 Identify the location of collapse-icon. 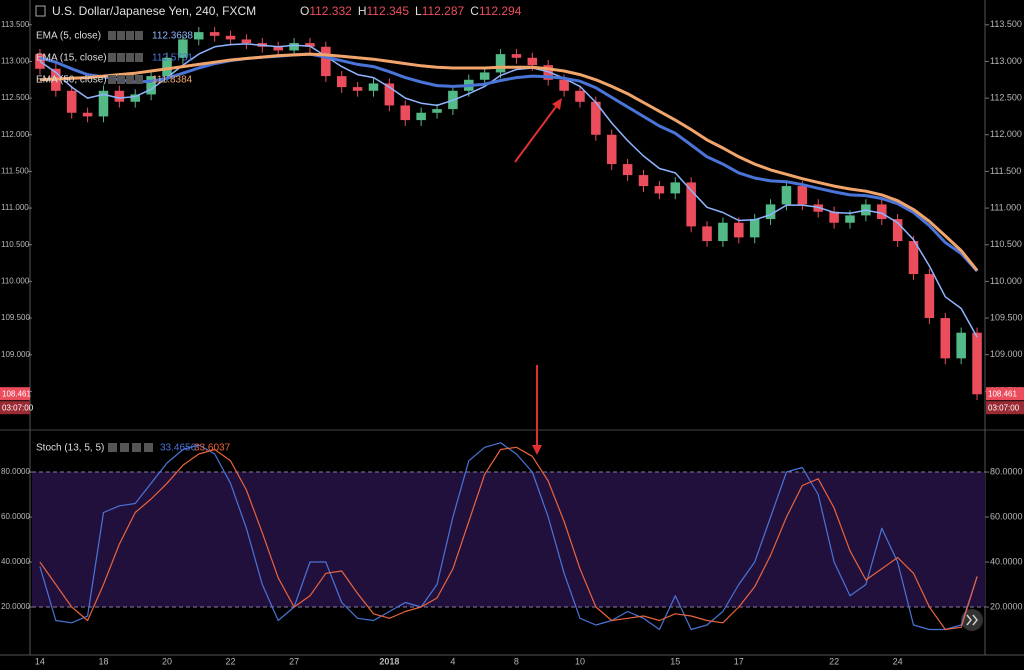
(40, 11).